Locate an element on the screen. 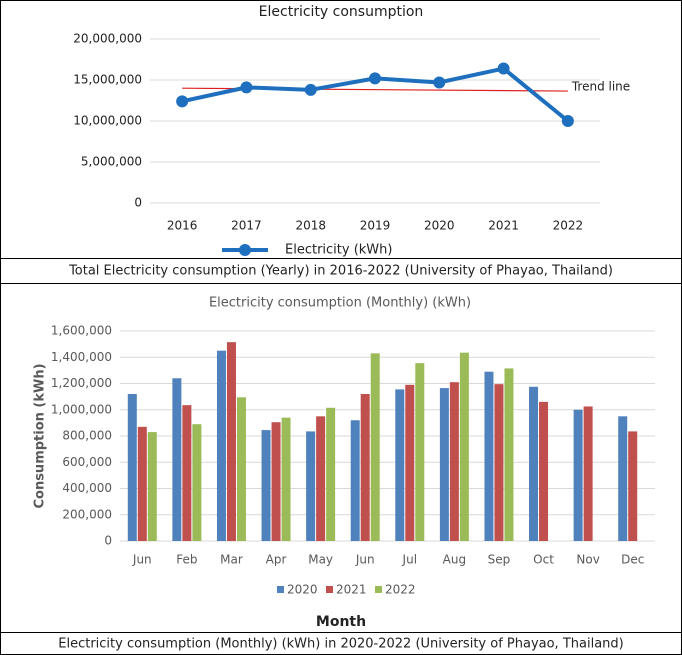 This screenshot has height=655, width=682. y-tick-label: 1,000,000 is located at coordinates (81, 409).